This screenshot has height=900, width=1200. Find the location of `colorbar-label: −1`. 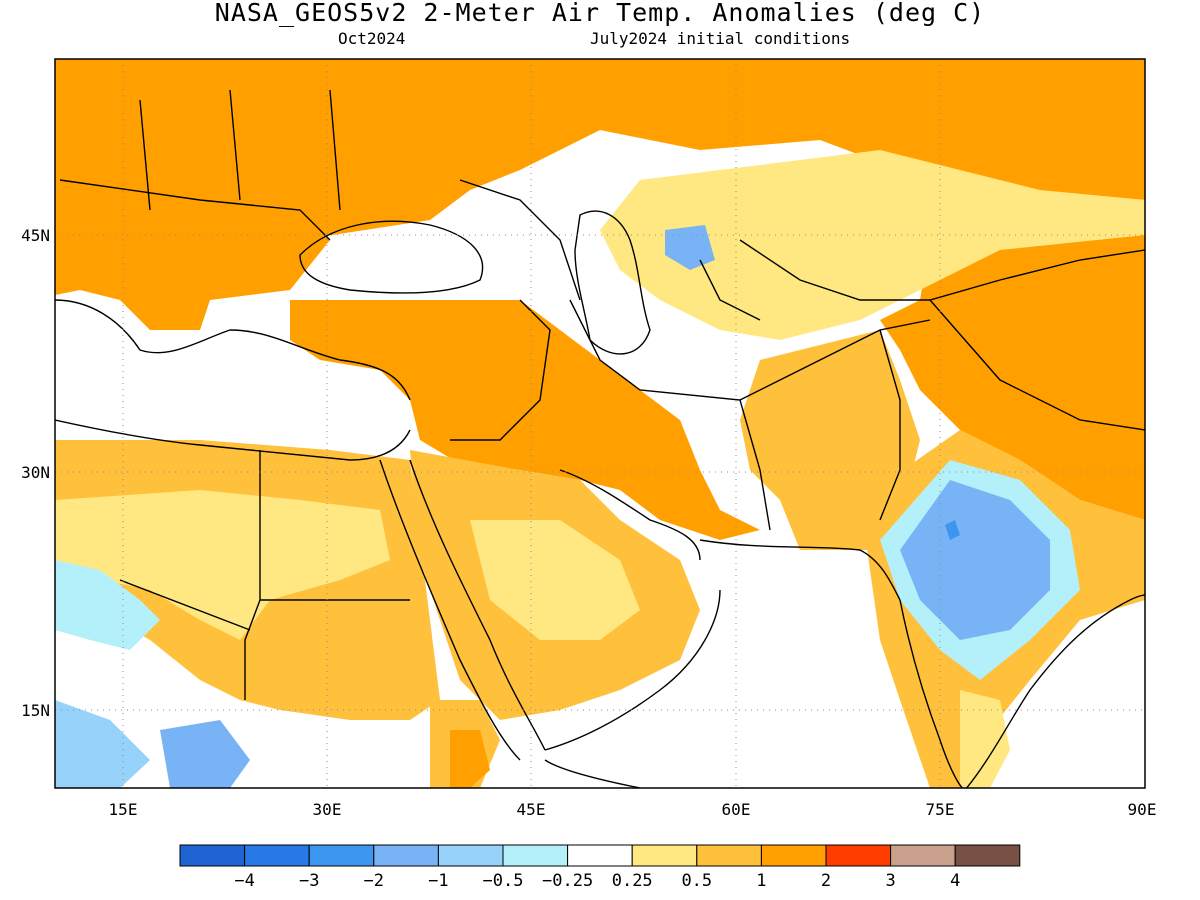

colorbar-label: −1 is located at coordinates (438, 881).